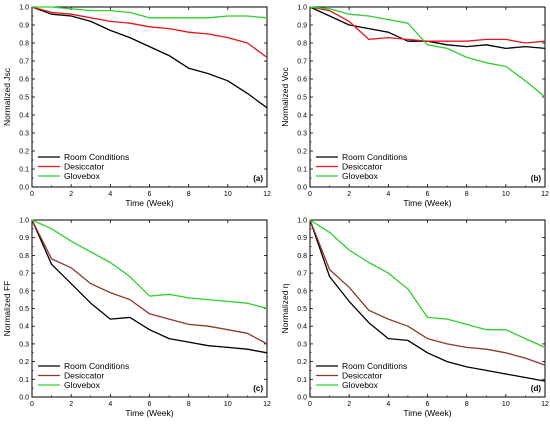  I want to click on y-tick-label: 0.2, so click(302, 362).